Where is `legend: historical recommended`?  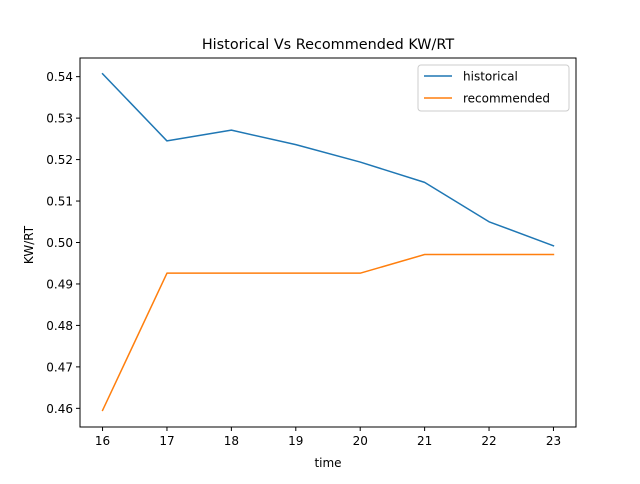 legend: historical recommended is located at coordinates (493, 88).